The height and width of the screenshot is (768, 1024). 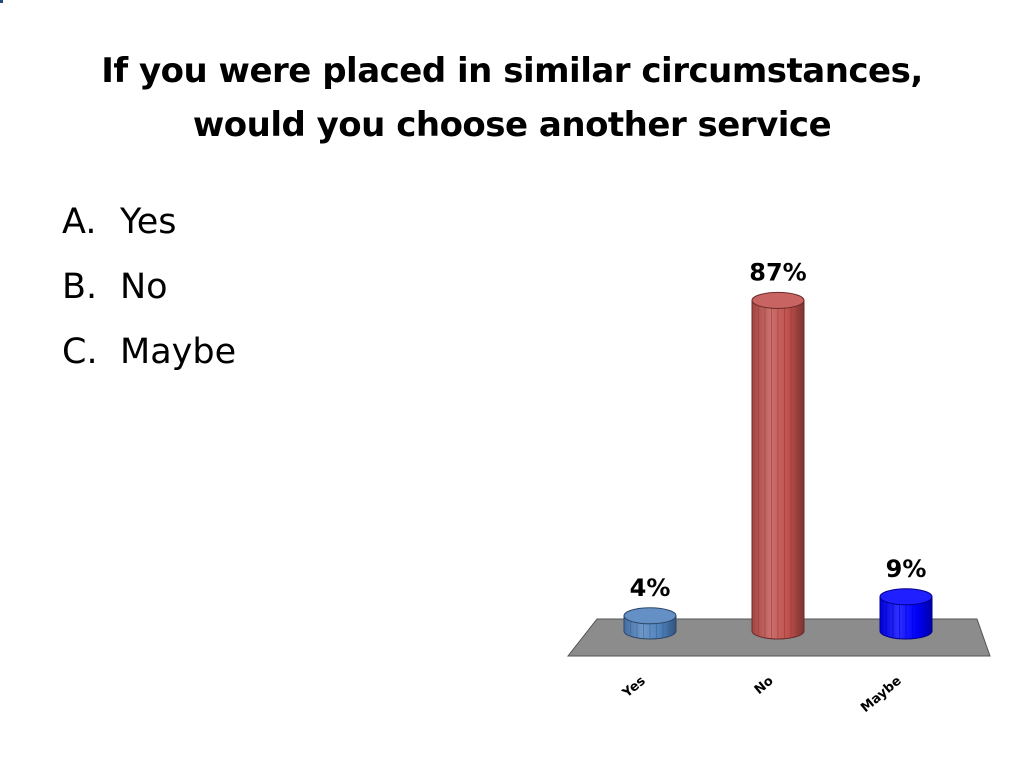 I want to click on title-line-2: would you choose another service, so click(x=512, y=125).